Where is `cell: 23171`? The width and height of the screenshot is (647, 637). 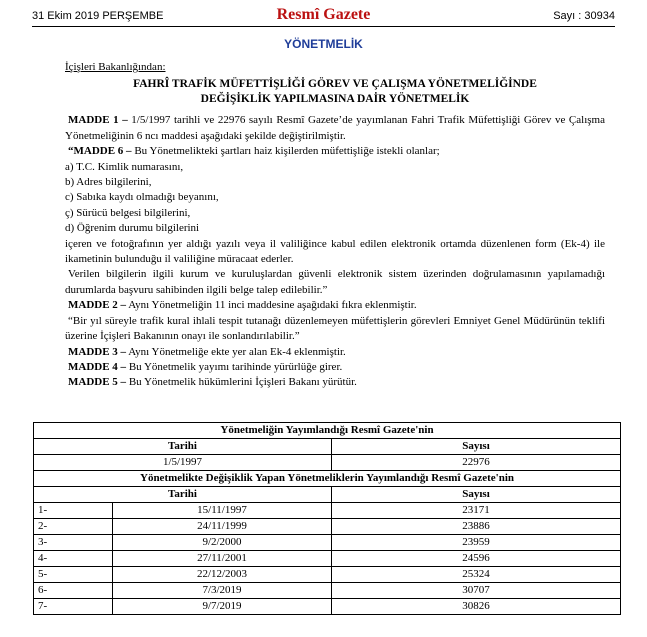 cell: 23171 is located at coordinates (476, 510).